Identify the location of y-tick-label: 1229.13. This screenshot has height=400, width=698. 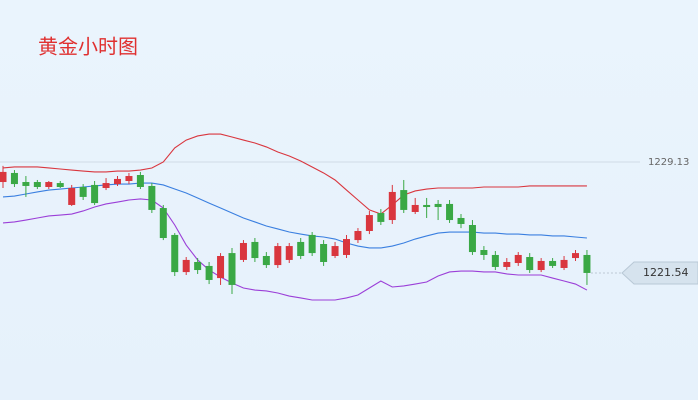
(668, 162).